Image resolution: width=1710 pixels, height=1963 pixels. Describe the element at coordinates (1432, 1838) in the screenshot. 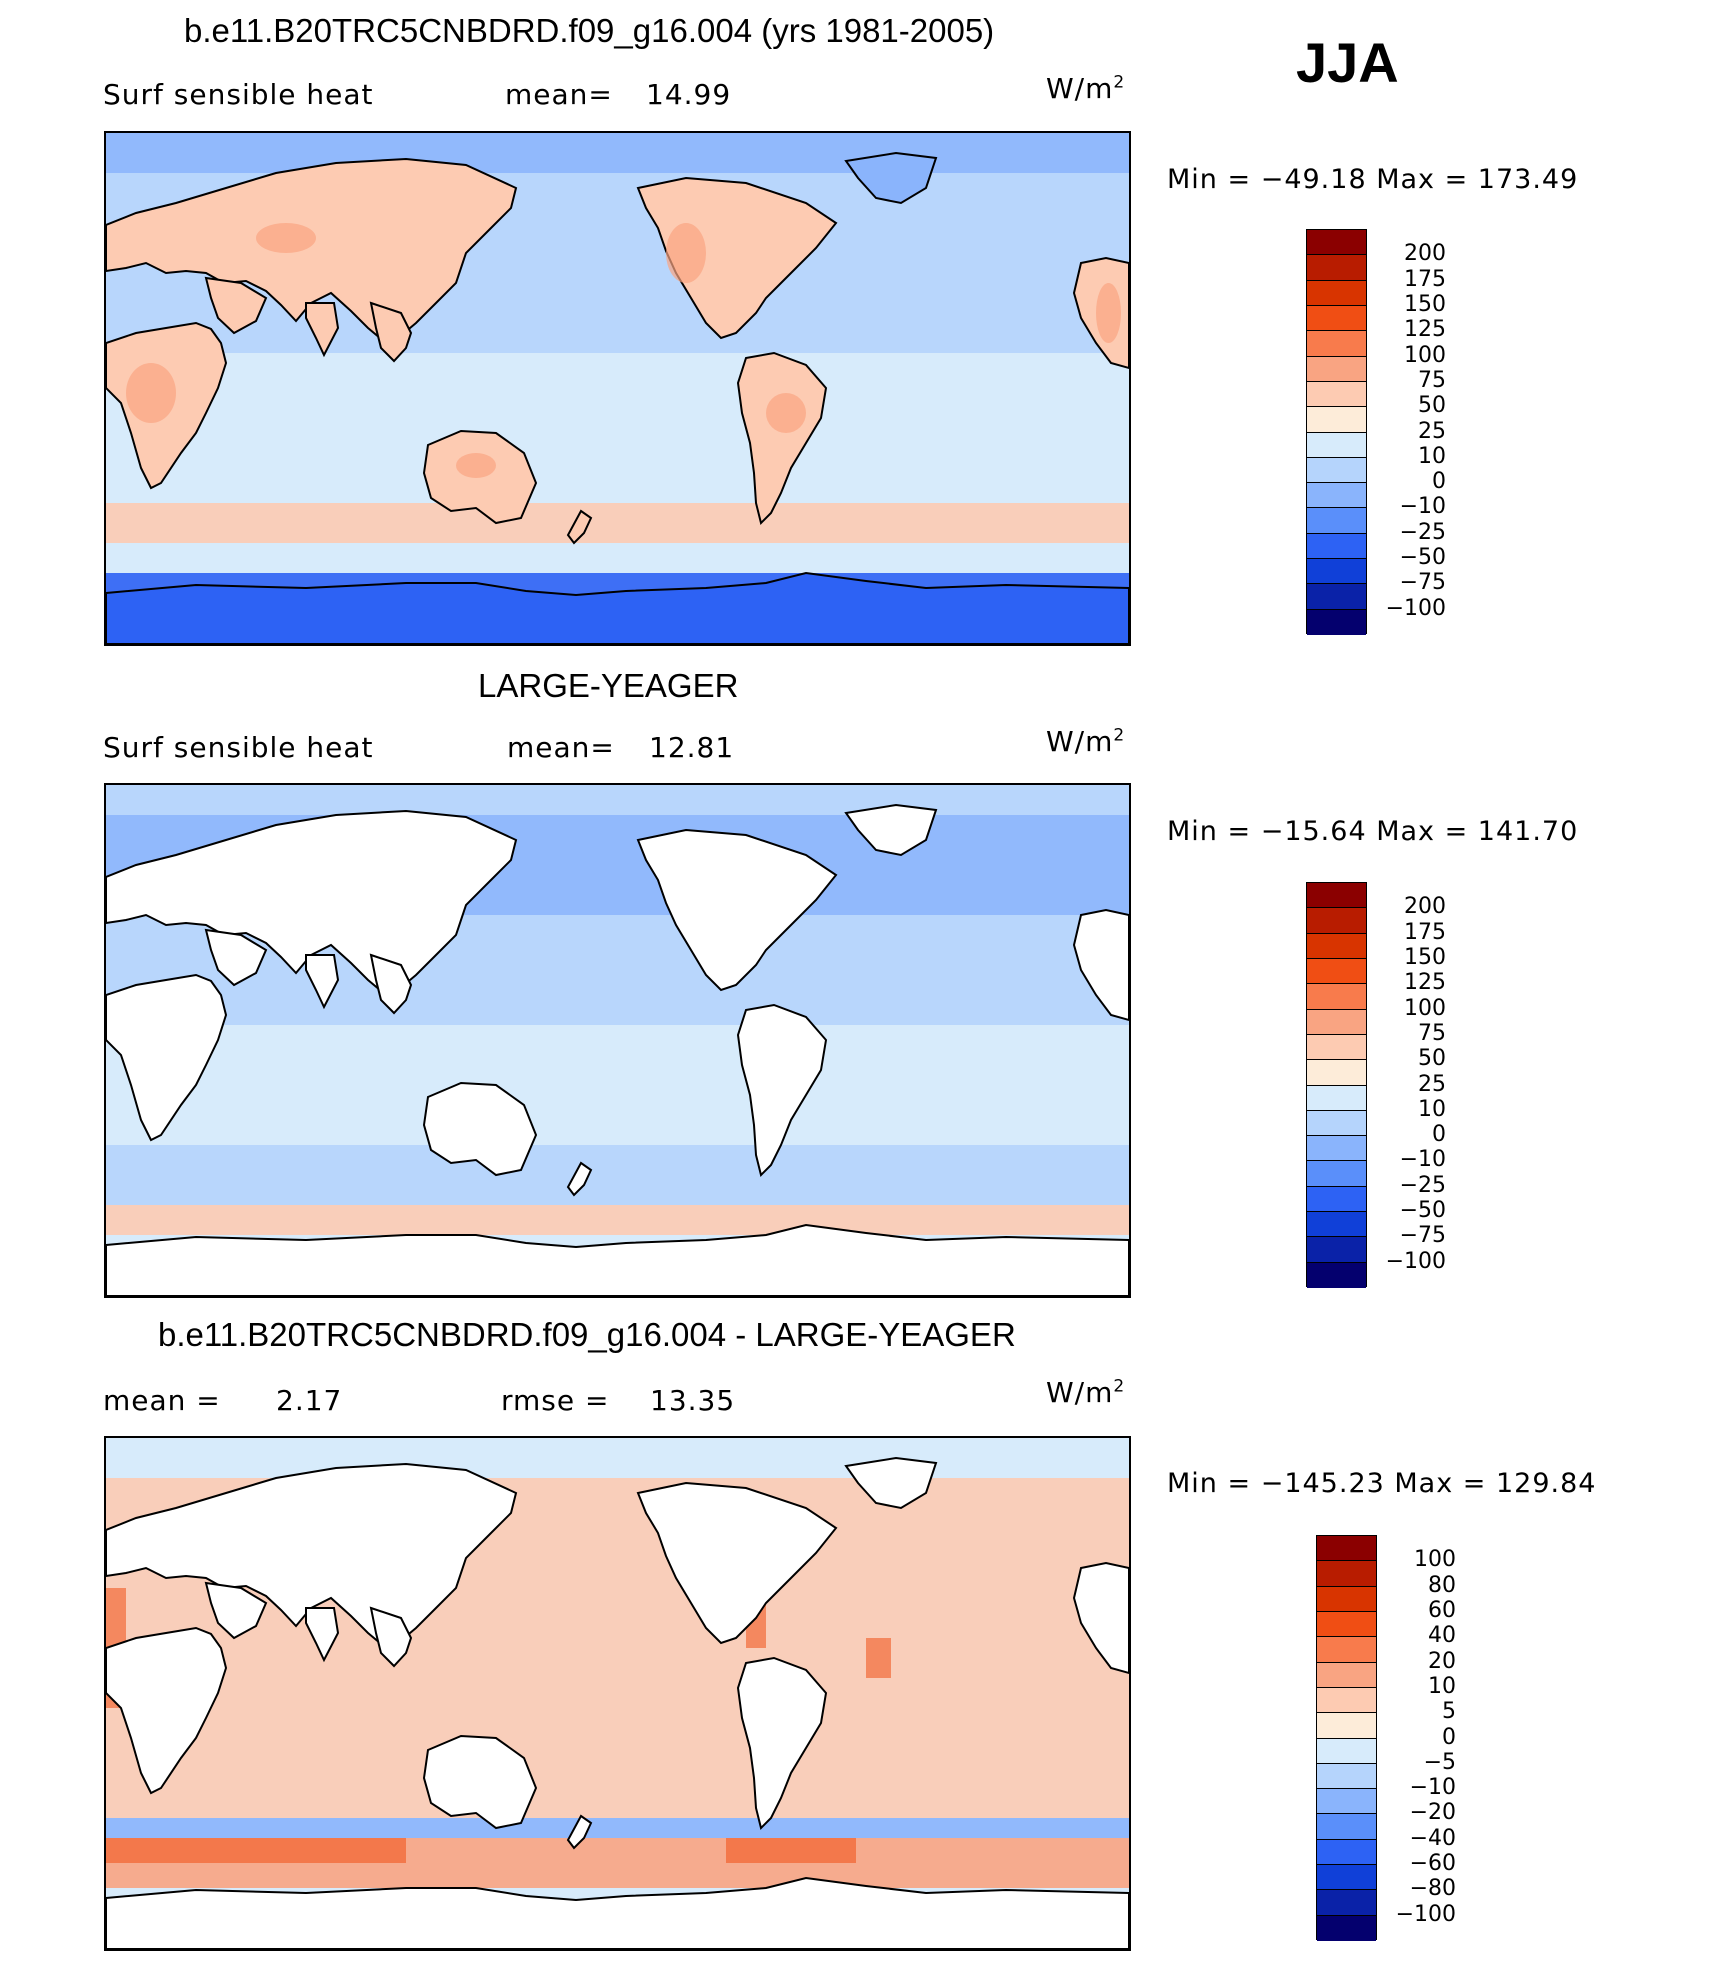

I see `colorbar-tick-label: −40` at that location.